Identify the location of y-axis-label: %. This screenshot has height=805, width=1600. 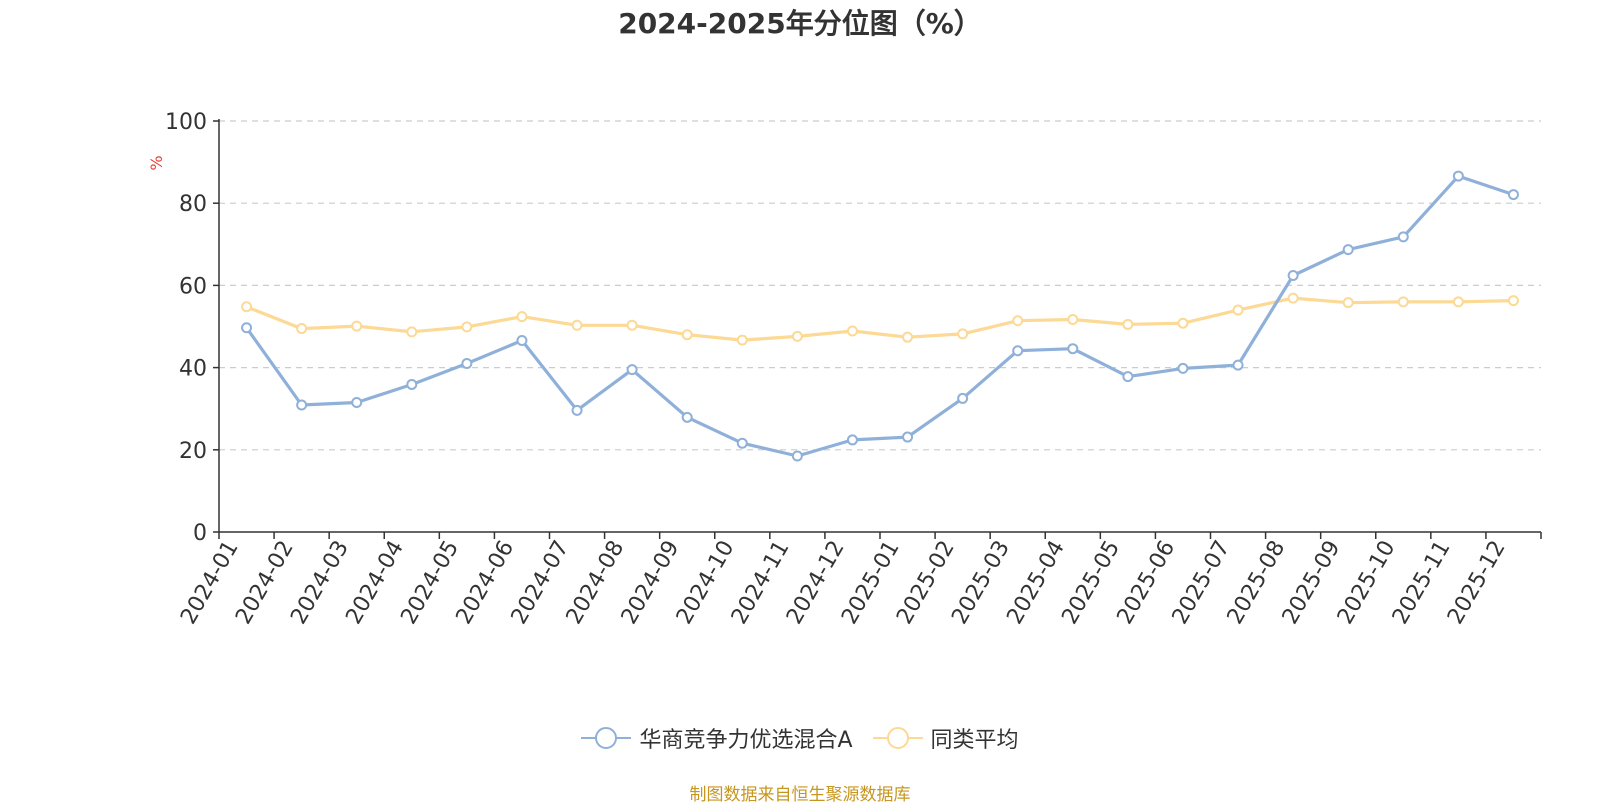
(156, 162).